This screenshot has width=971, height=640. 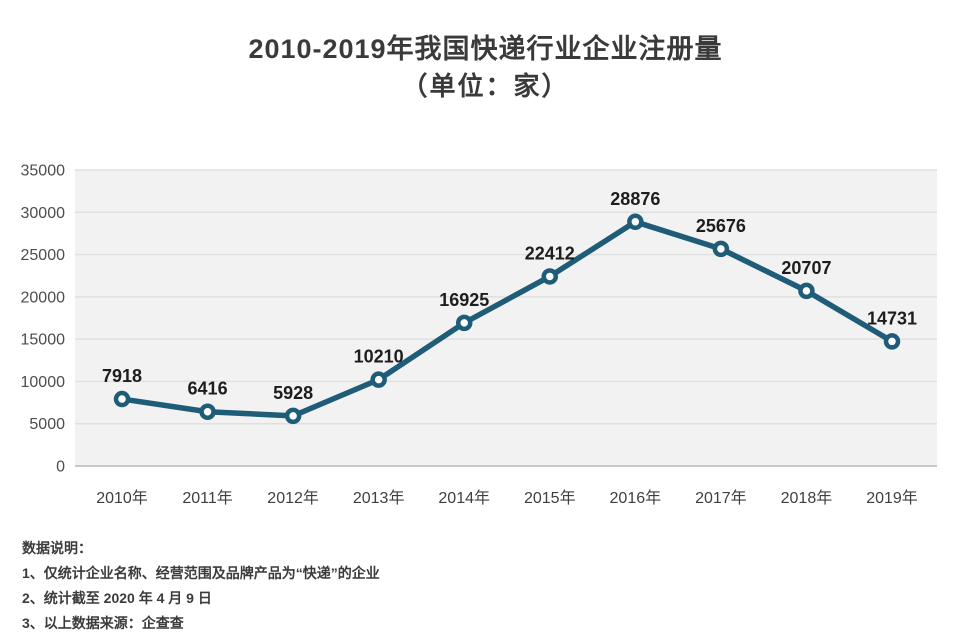 I want to click on x-tick-label: 2017年, so click(x=721, y=498).